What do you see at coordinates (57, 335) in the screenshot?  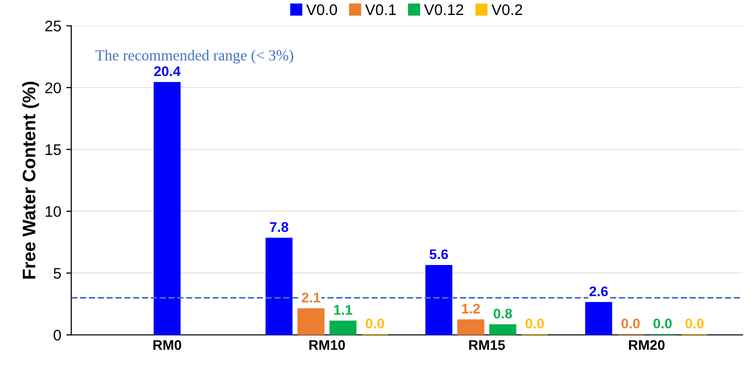 I see `y-tick-label: 0` at bounding box center [57, 335].